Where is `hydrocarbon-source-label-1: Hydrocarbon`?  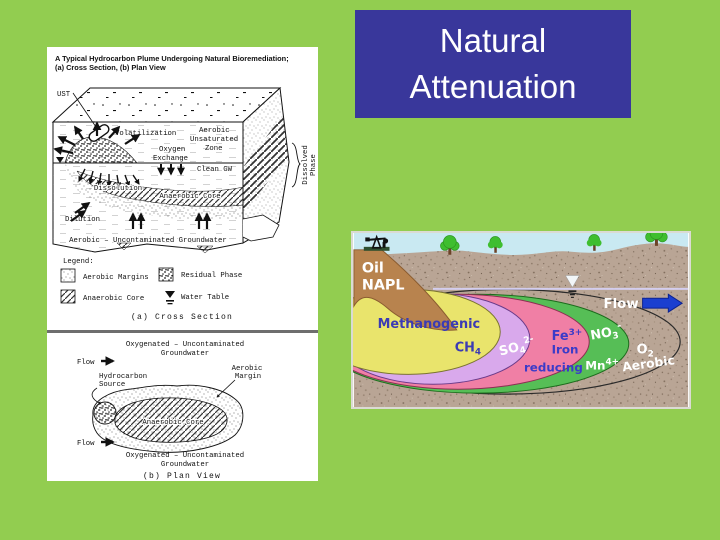 hydrocarbon-source-label-1: Hydrocarbon is located at coordinates (123, 377).